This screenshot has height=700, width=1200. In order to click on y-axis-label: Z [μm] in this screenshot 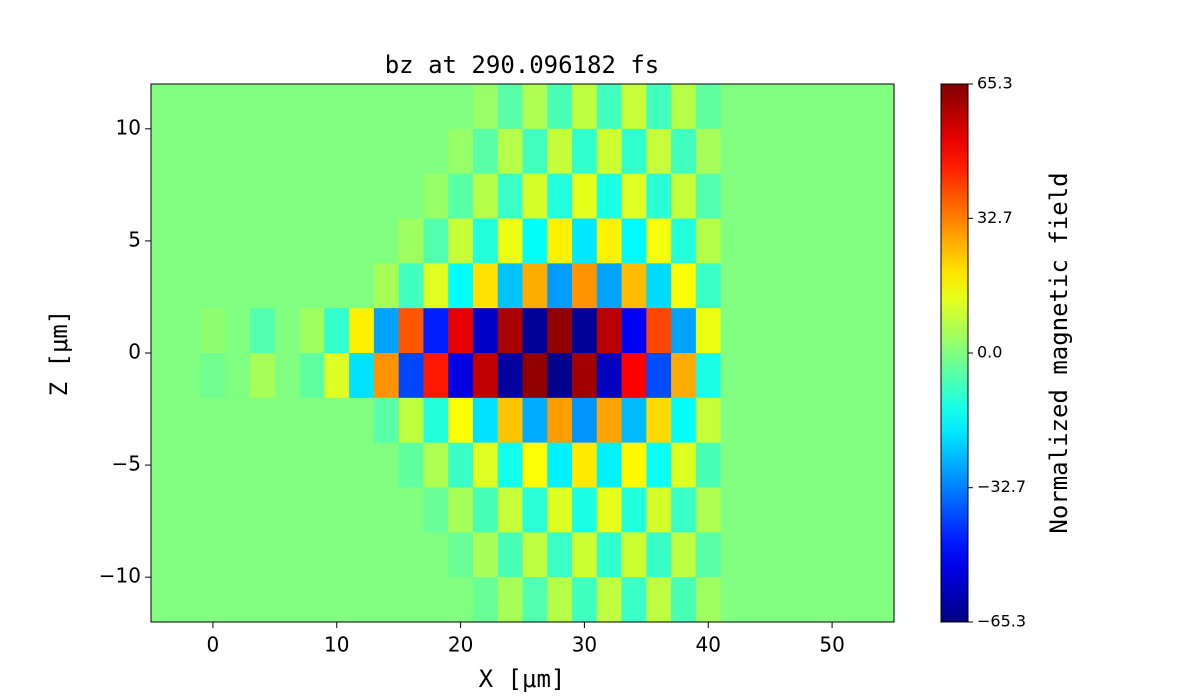, I will do `click(59, 353)`.